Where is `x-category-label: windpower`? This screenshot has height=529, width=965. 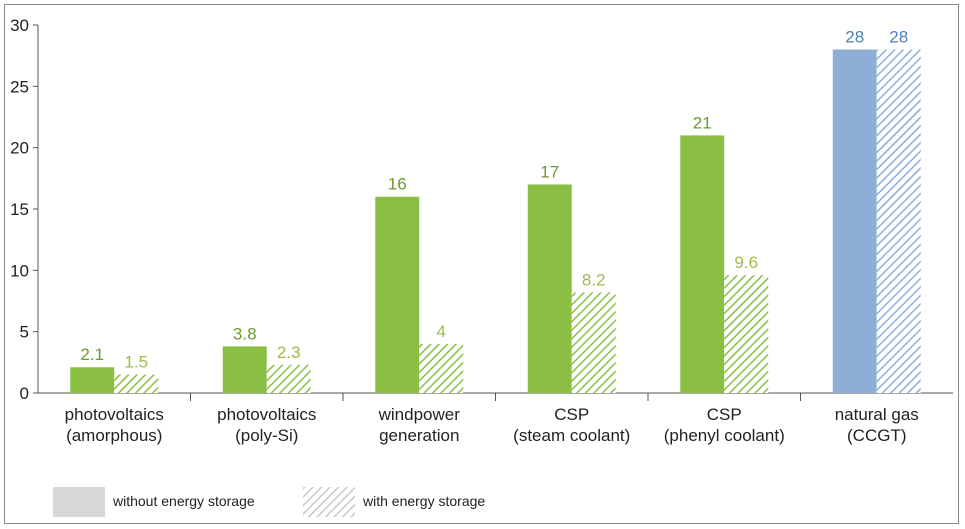
x-category-label: windpower is located at coordinates (419, 414).